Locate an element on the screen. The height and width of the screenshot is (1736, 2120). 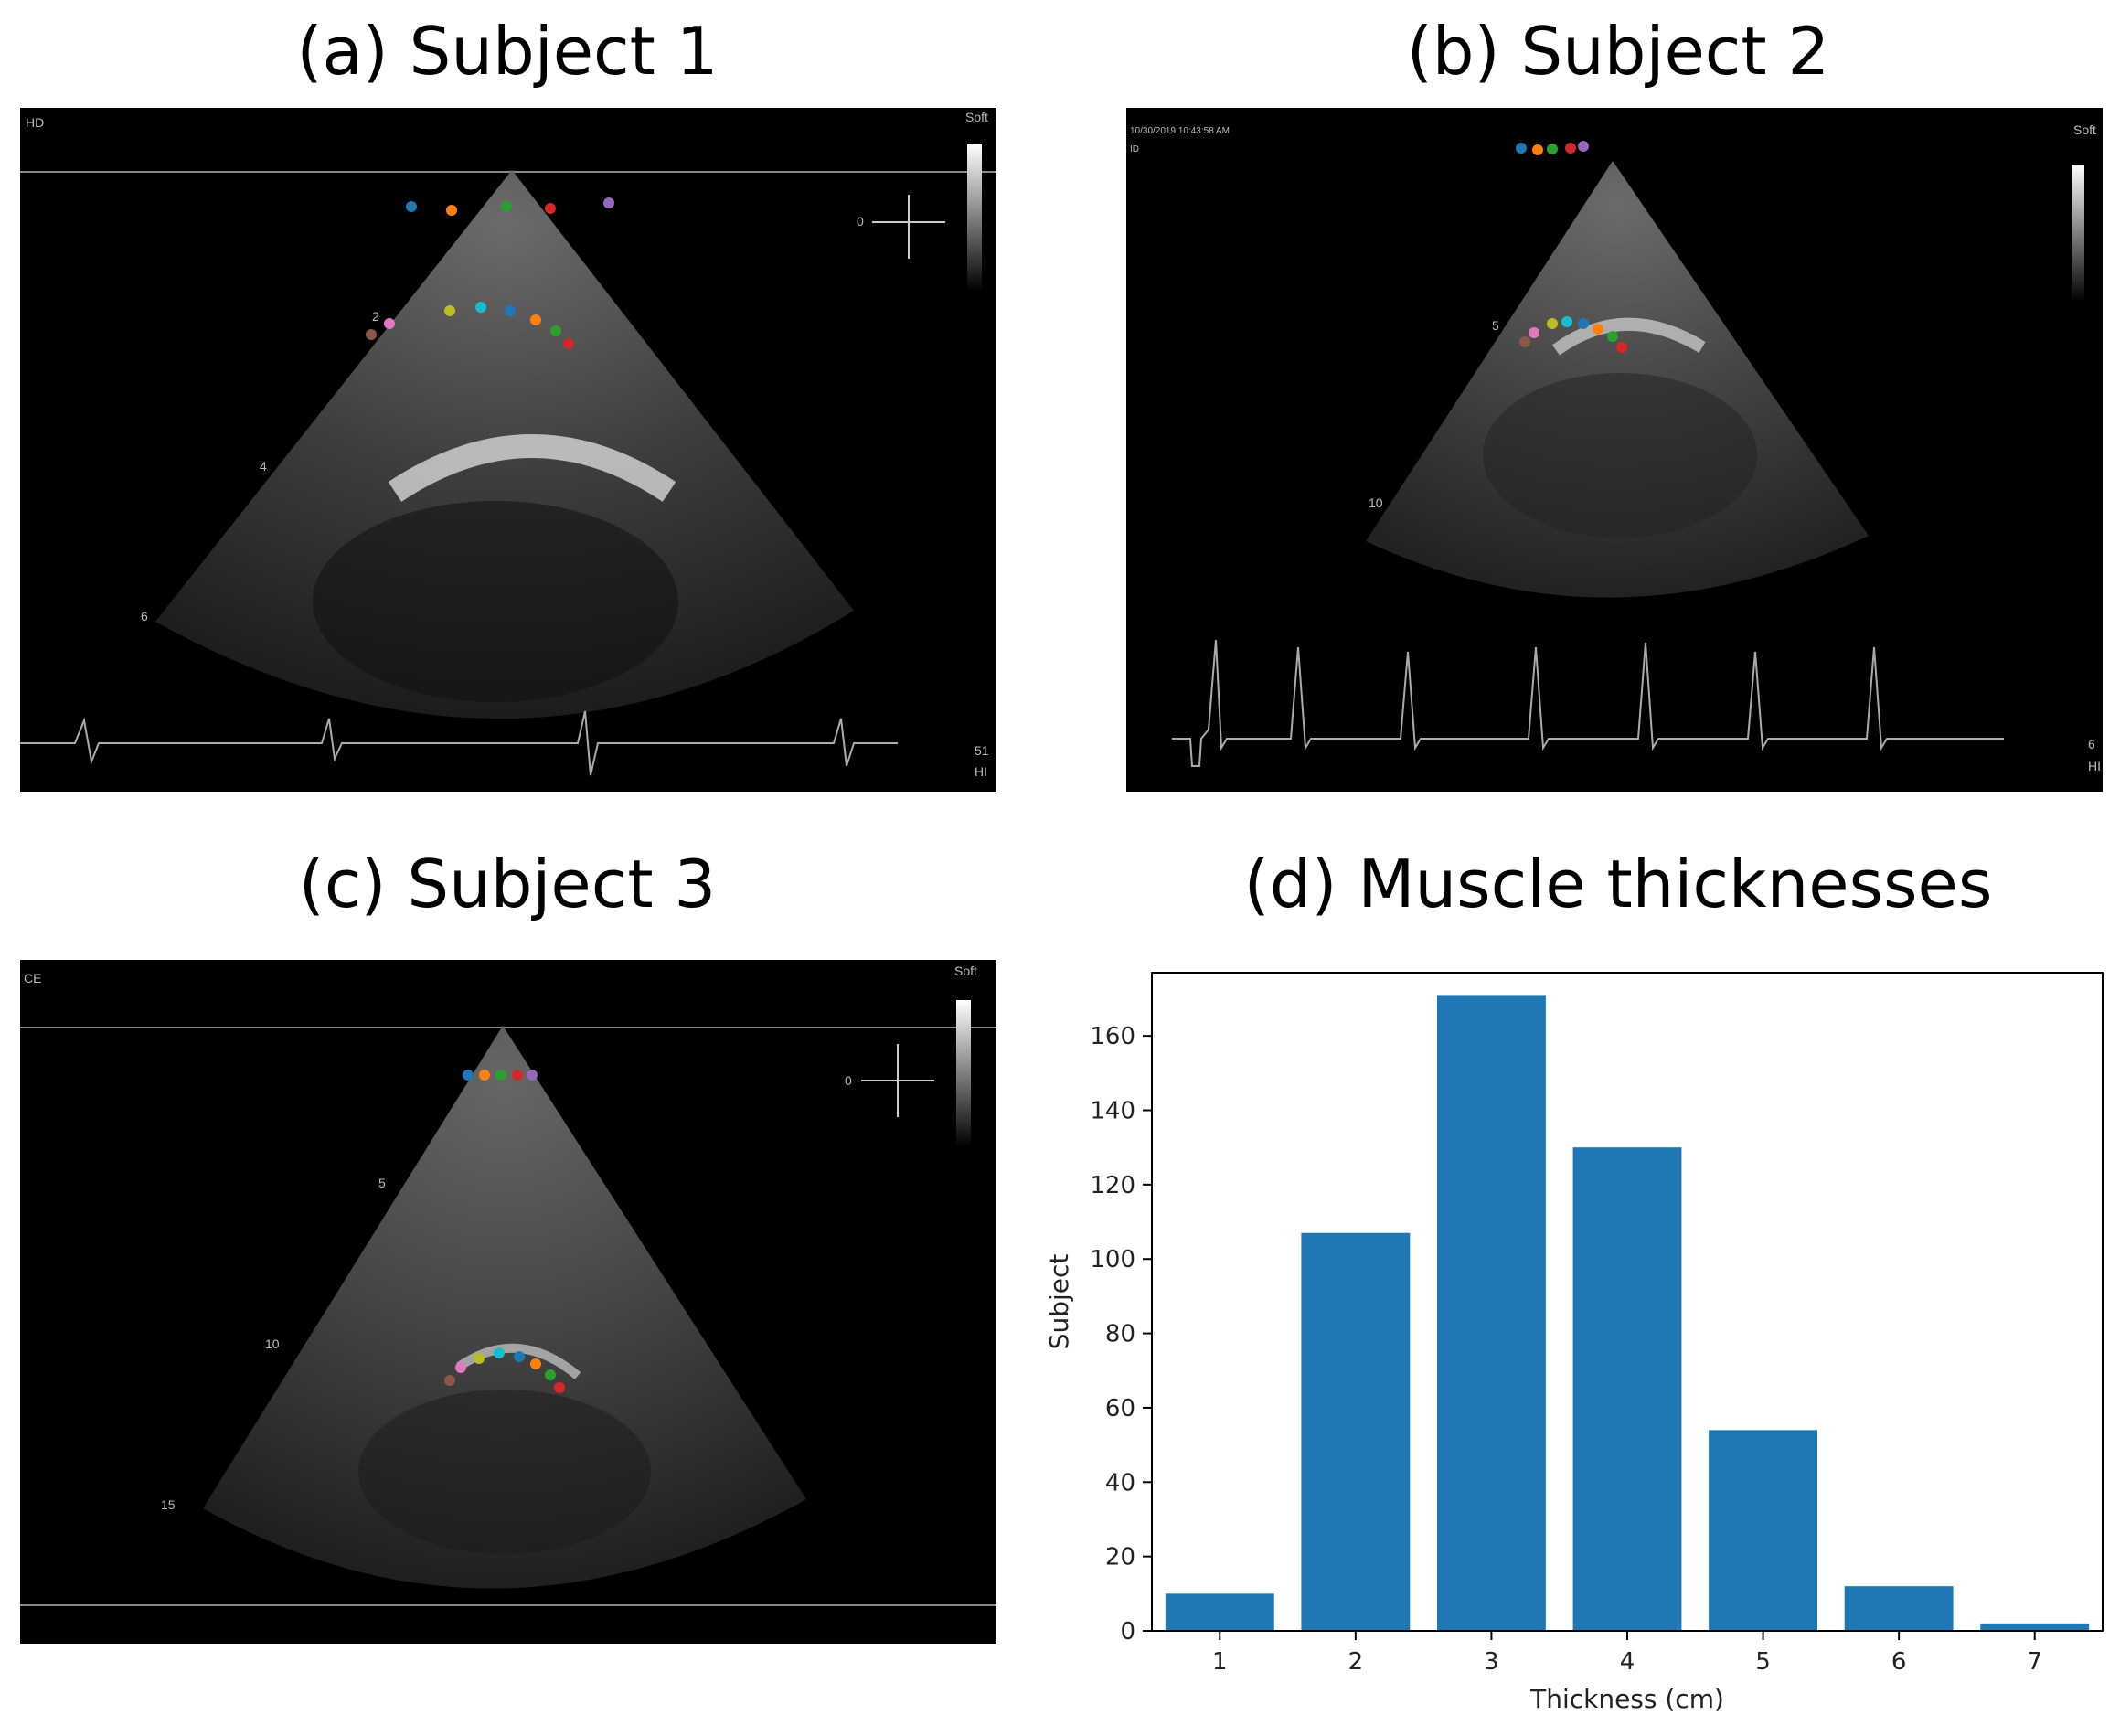
overlay-zero-a: 0 is located at coordinates (860, 221).